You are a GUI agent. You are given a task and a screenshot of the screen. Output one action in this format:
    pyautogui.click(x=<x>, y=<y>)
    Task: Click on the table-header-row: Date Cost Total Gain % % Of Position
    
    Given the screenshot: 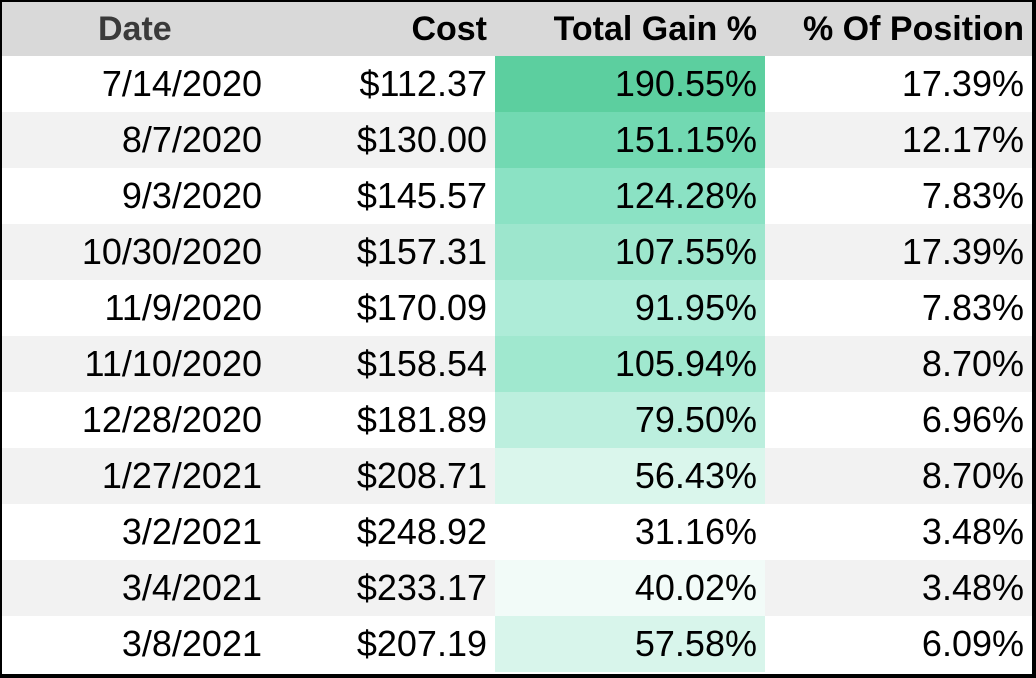 What is the action you would take?
    pyautogui.click(x=517, y=29)
    